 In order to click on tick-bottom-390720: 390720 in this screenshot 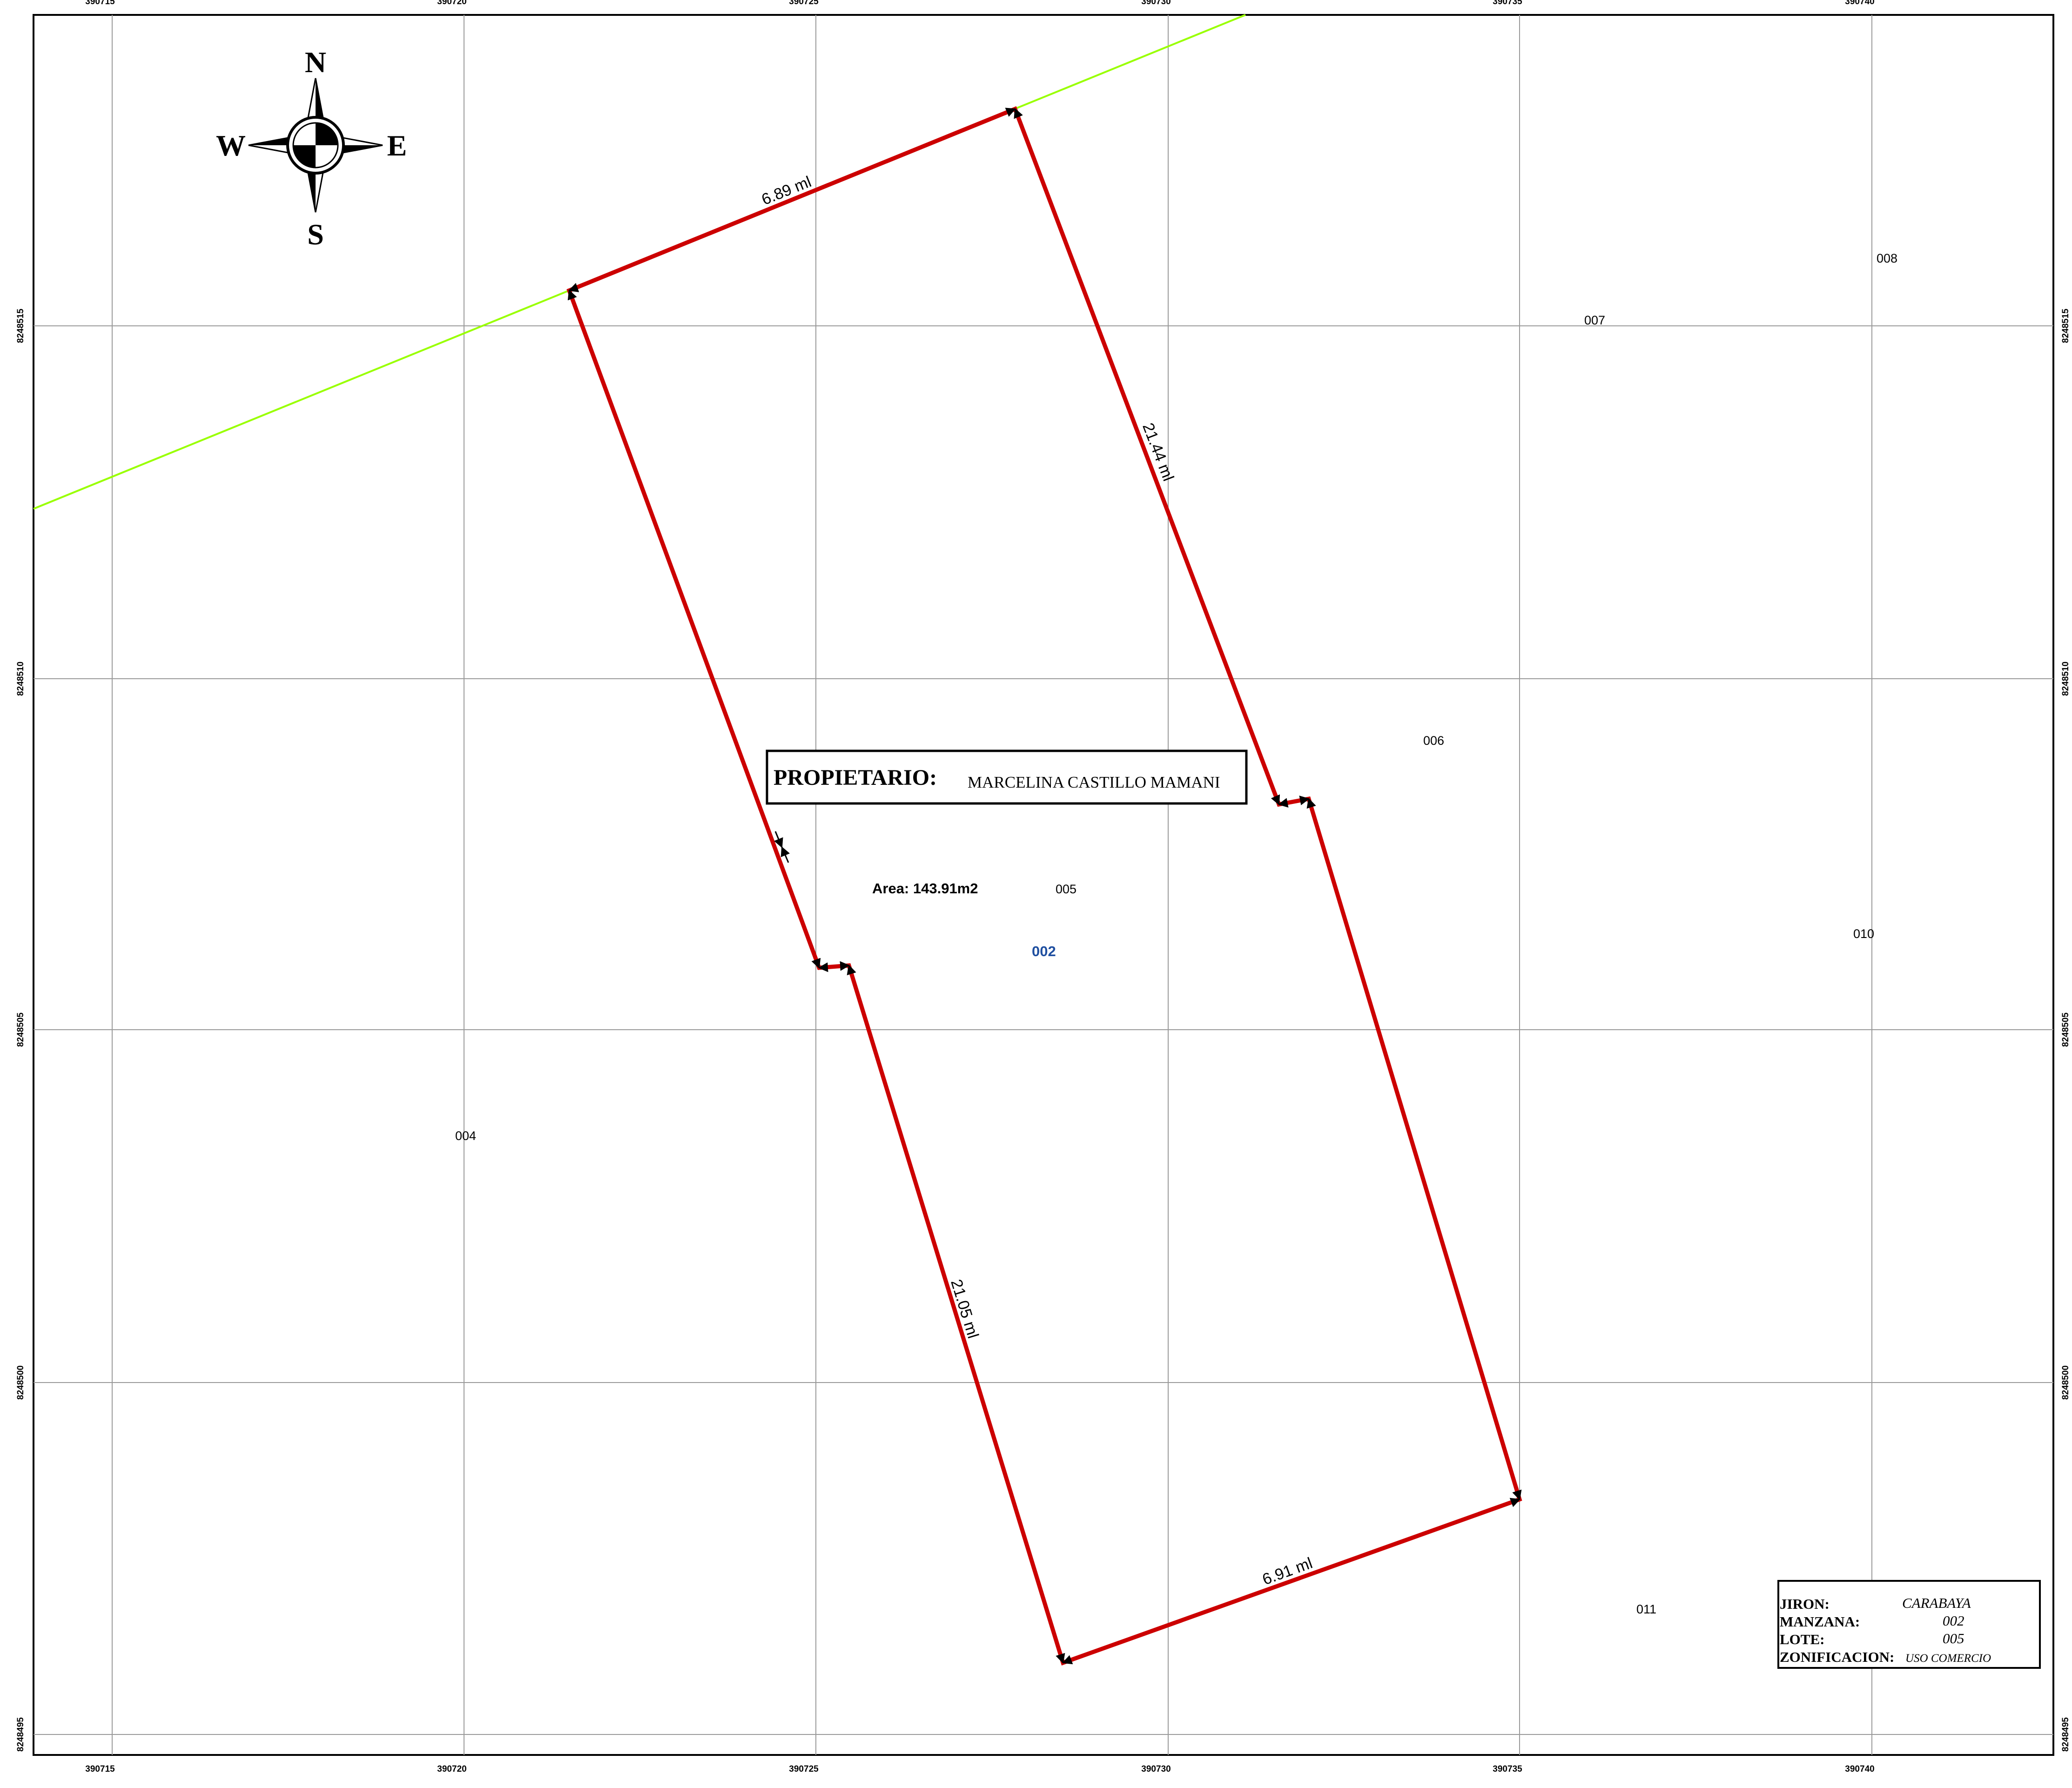, I will do `click(451, 1769)`.